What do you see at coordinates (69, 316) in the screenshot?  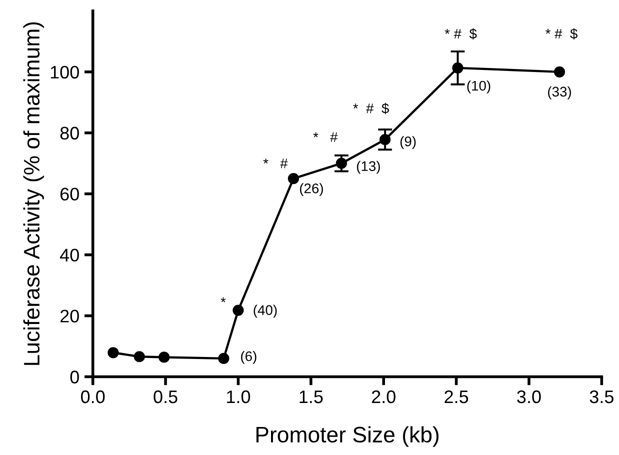 I see `y-tick-label: 20` at bounding box center [69, 316].